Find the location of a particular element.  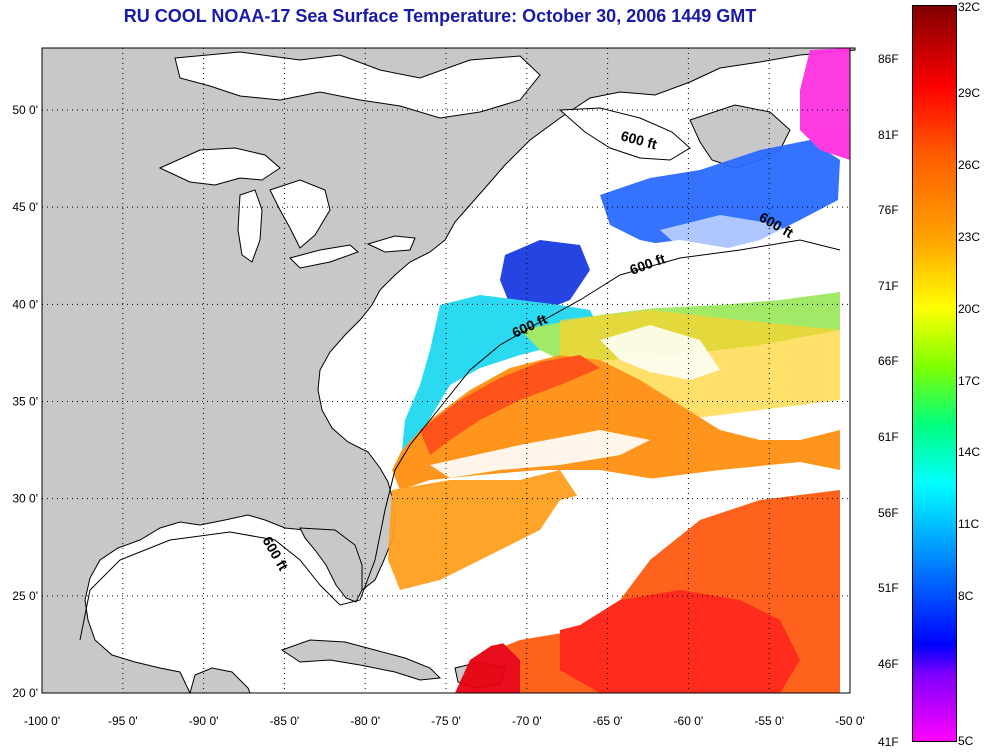

lat-tick-label: 40 0' is located at coordinates (25, 304).